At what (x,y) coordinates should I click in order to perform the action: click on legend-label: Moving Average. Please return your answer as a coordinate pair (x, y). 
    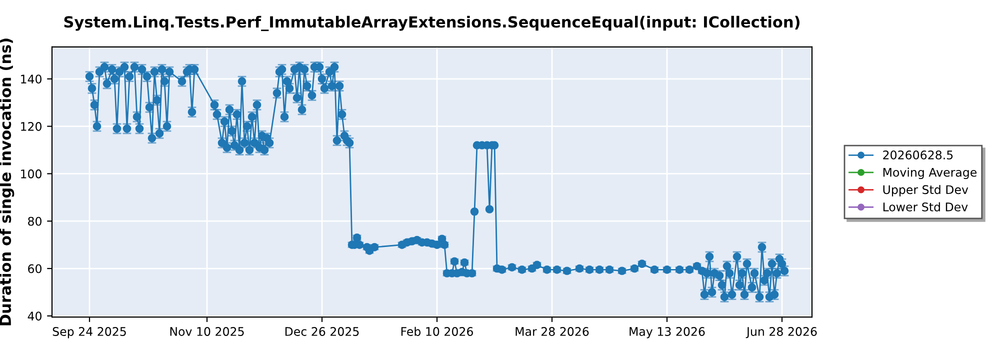
    Looking at the image, I should click on (930, 174).